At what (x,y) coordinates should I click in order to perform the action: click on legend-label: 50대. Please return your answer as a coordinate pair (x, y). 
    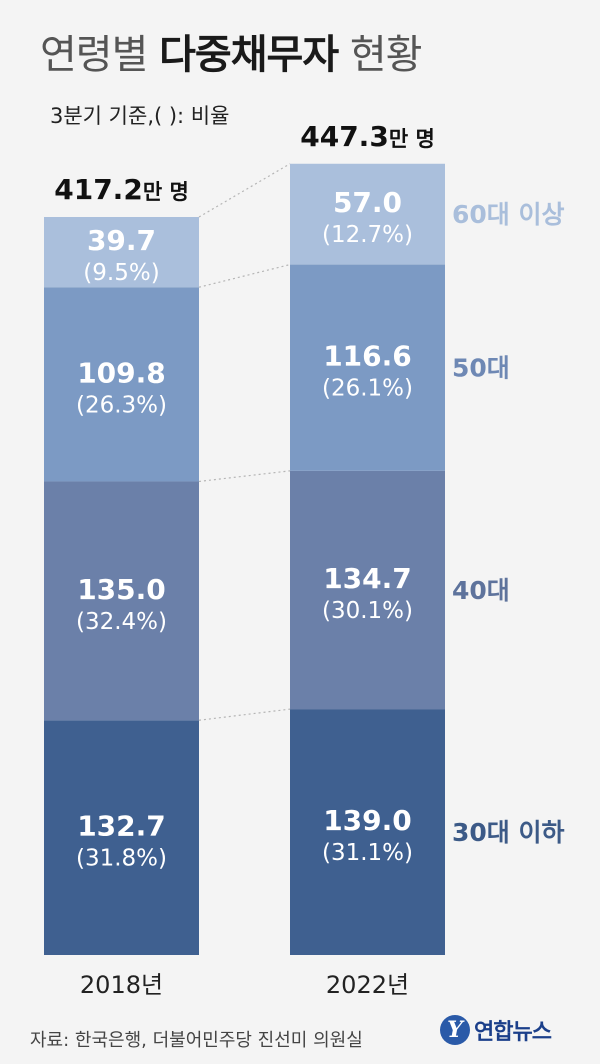
    Looking at the image, I should click on (481, 368).